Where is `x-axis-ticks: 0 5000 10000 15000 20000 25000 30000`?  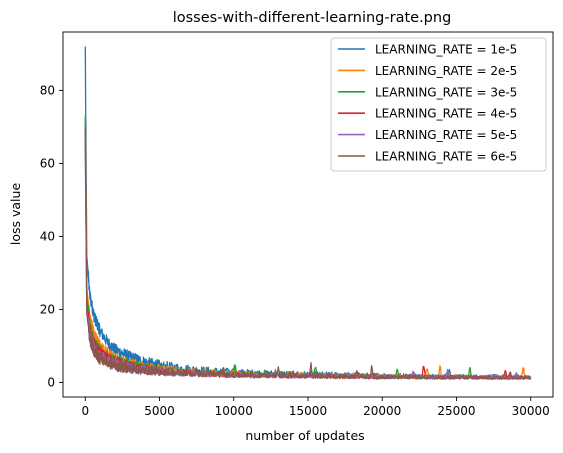 x-axis-ticks: 0 5000 10000 15000 20000 25000 30000 is located at coordinates (315, 407).